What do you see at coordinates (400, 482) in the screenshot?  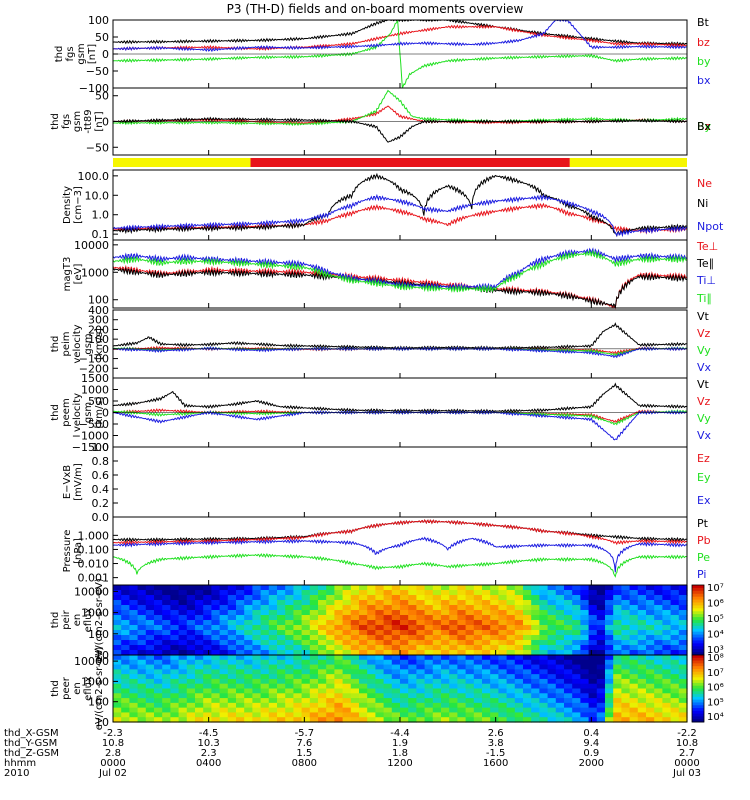 I see `panel-frame` at bounding box center [400, 482].